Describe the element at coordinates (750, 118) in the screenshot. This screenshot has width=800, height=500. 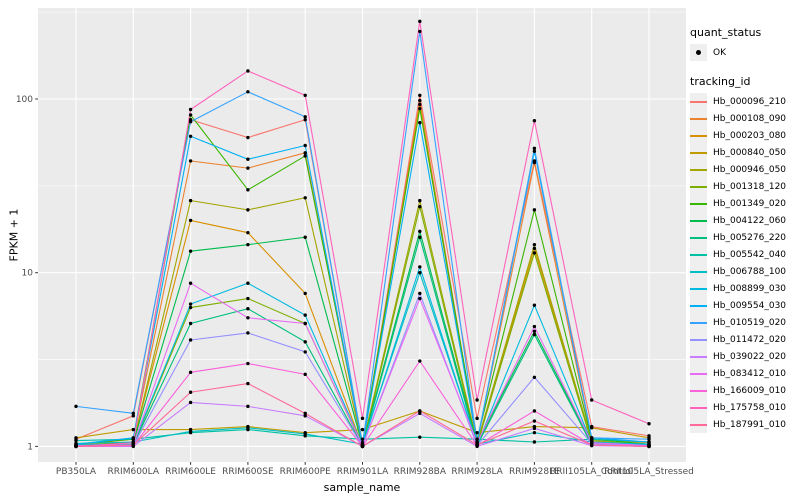
I see `legend-item-label: Hb_000108_090` at that location.